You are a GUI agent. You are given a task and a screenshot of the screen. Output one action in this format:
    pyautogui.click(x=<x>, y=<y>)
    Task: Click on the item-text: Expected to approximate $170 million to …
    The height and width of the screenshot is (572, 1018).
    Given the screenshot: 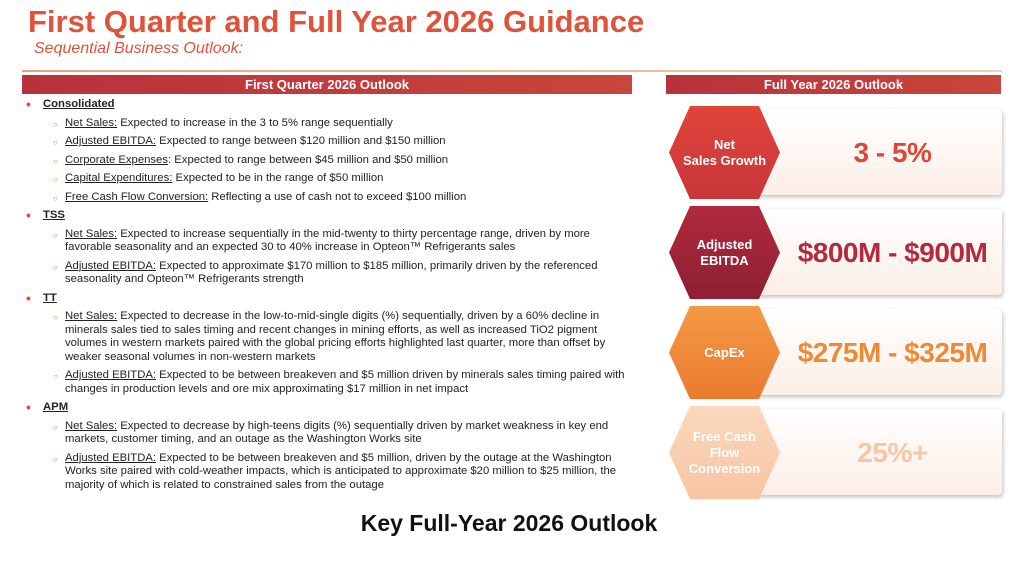 What is the action you would take?
    pyautogui.click(x=331, y=272)
    